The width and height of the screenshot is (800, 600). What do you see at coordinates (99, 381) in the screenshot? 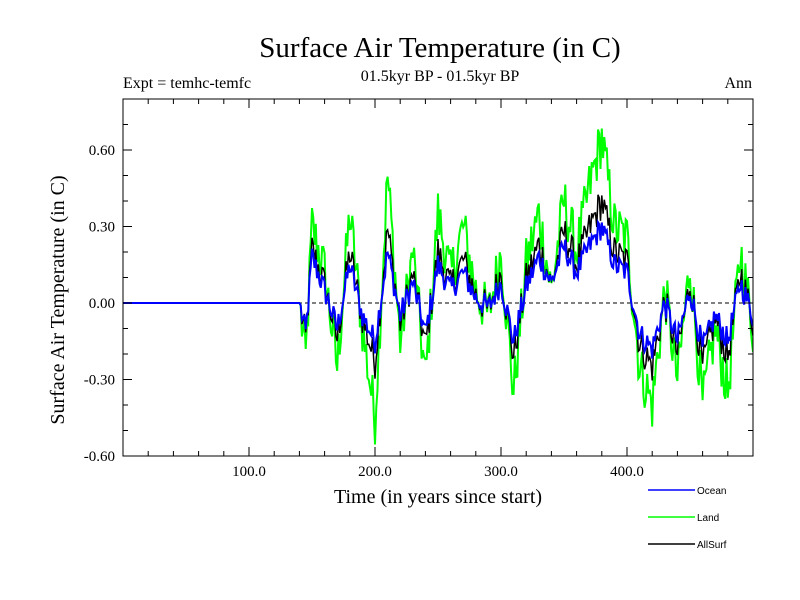
I see `y-tick-label: -0.30` at bounding box center [99, 381].